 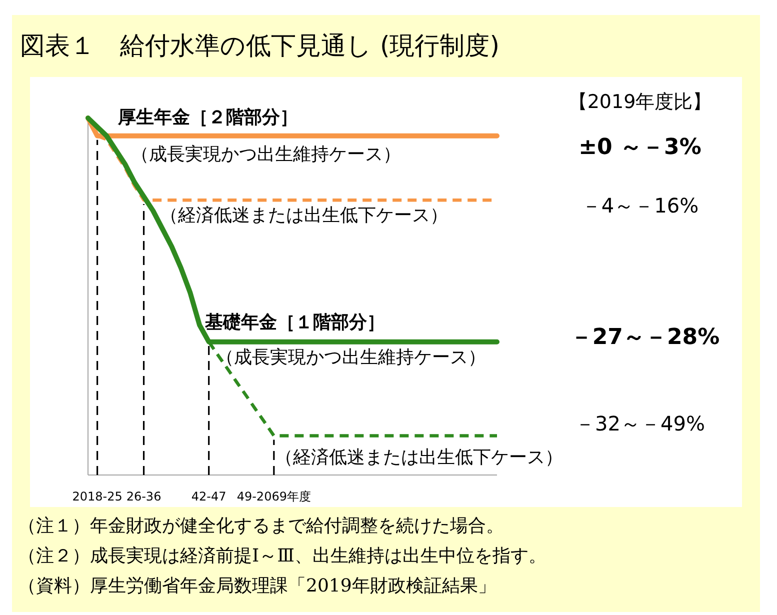 What do you see at coordinates (640, 147) in the screenshot?
I see `text: ±0 ～－3%` at bounding box center [640, 147].